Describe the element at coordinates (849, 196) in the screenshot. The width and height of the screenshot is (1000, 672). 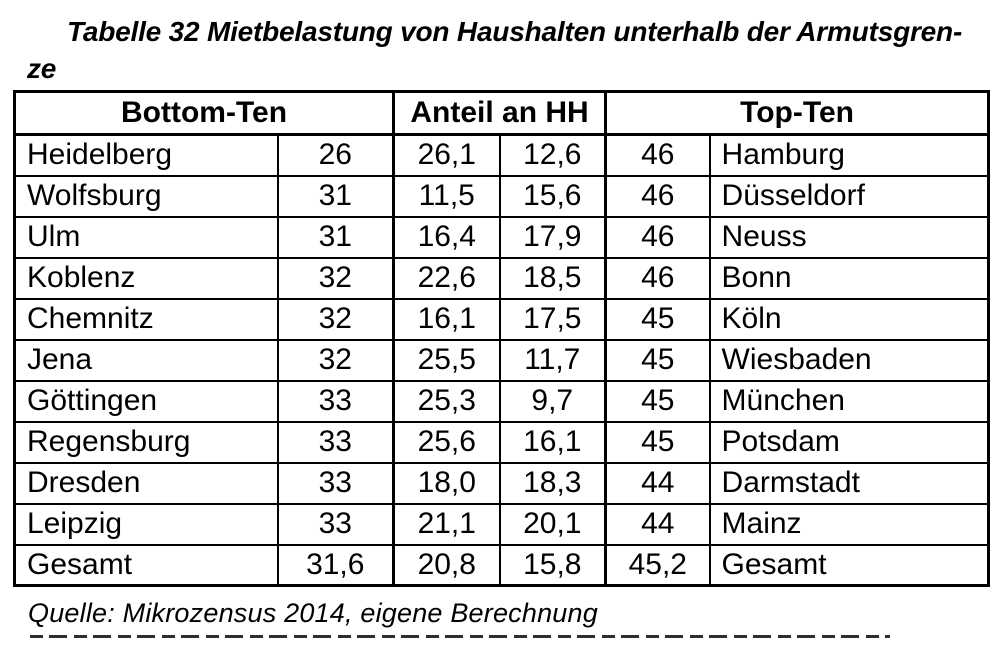
I see `top-city-cell: Düsseldorf` at that location.